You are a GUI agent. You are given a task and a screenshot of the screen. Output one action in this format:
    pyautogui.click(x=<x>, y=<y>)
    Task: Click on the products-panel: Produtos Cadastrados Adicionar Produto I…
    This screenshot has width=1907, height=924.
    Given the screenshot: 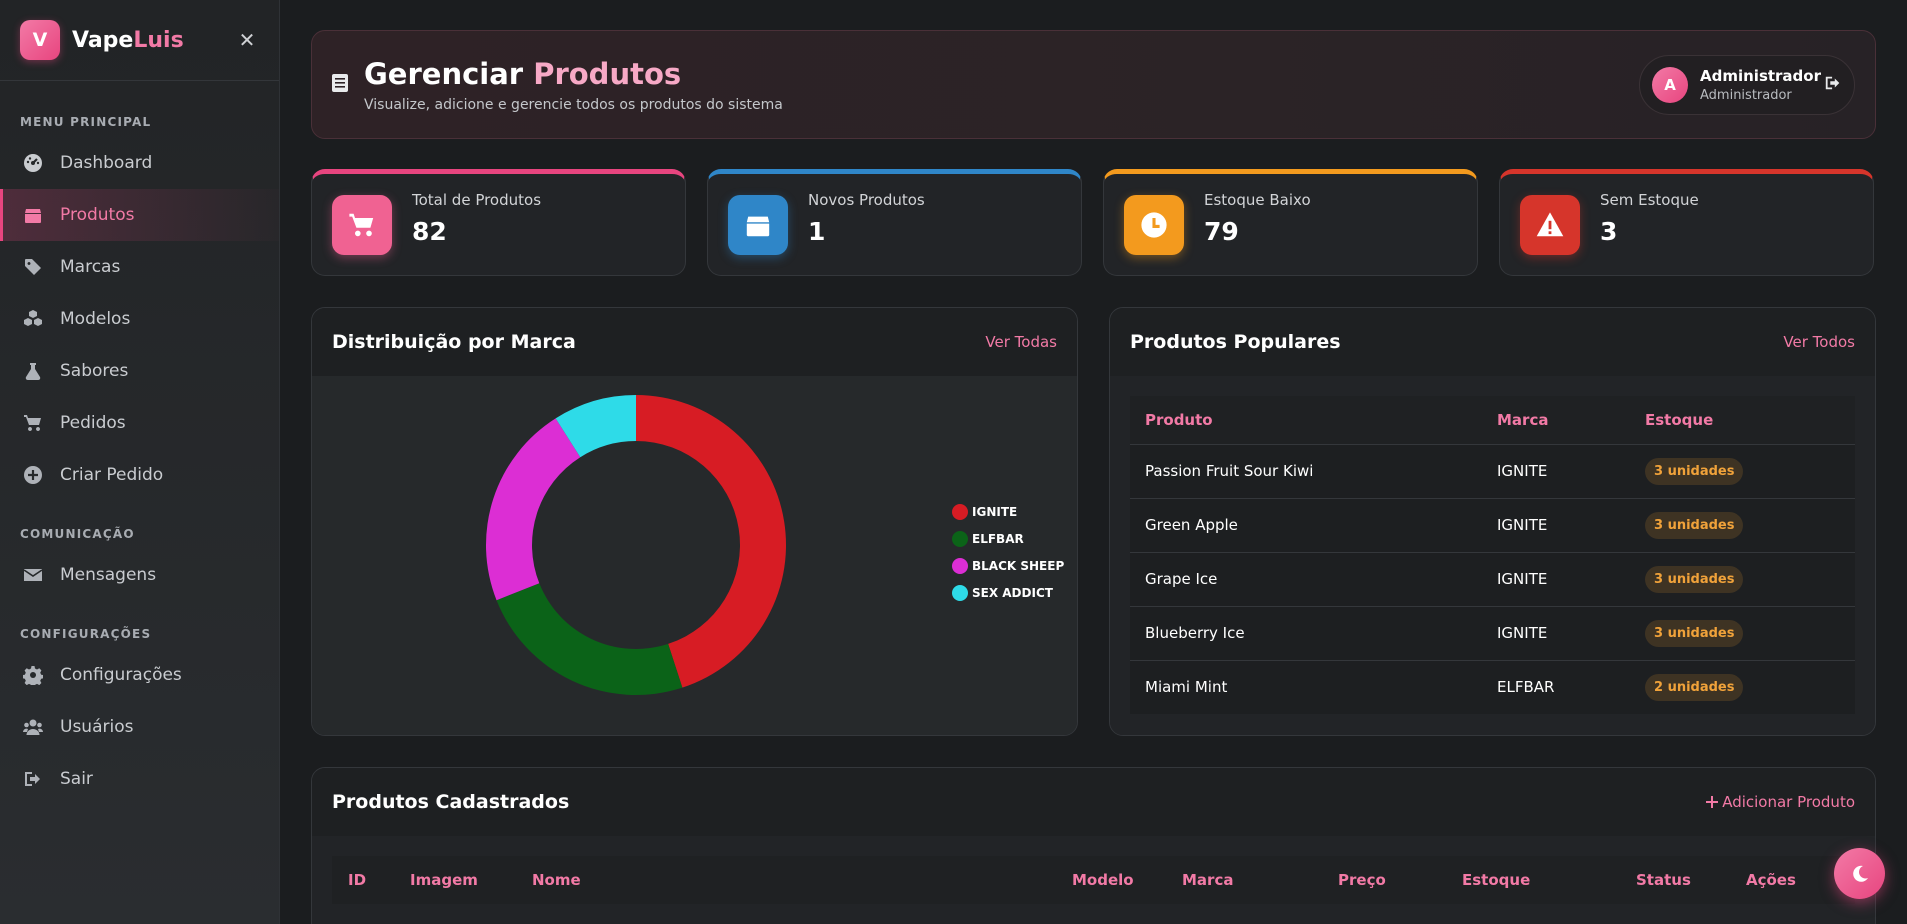 What is the action you would take?
    pyautogui.click(x=1093, y=845)
    